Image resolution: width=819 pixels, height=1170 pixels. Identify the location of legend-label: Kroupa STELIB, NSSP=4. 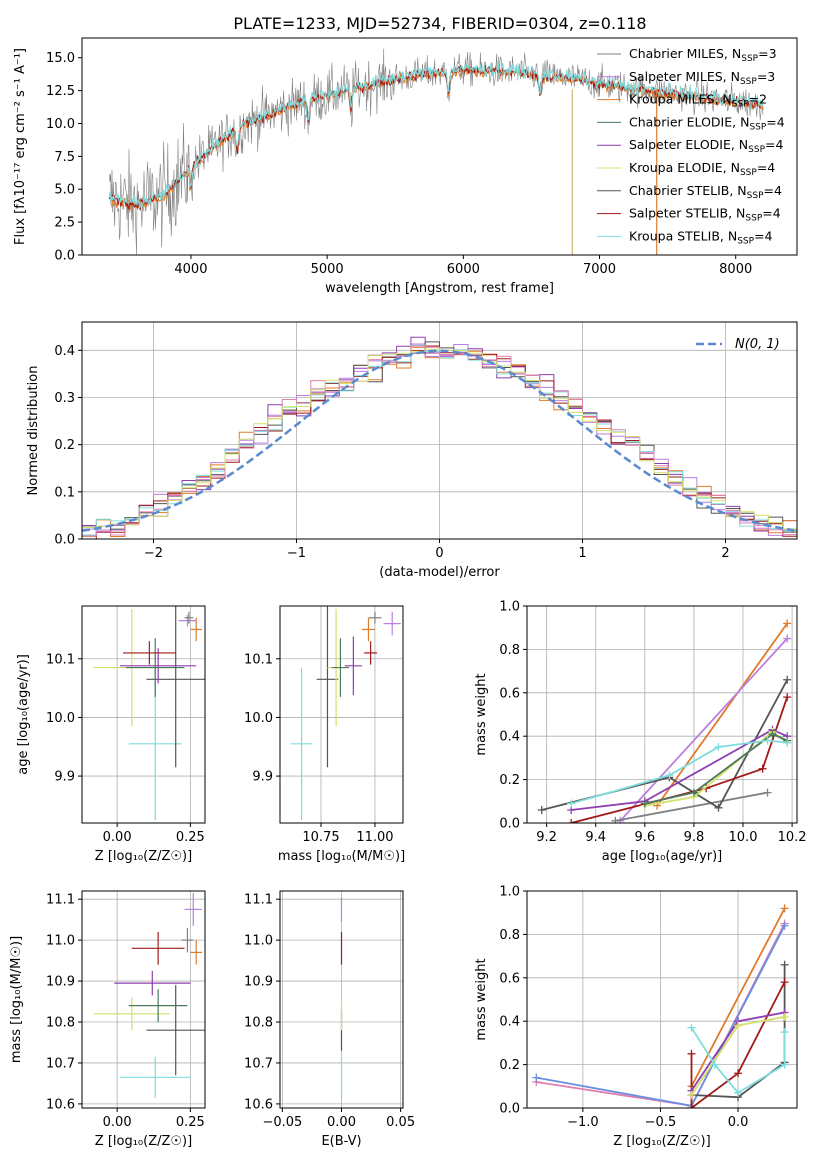
(701, 237).